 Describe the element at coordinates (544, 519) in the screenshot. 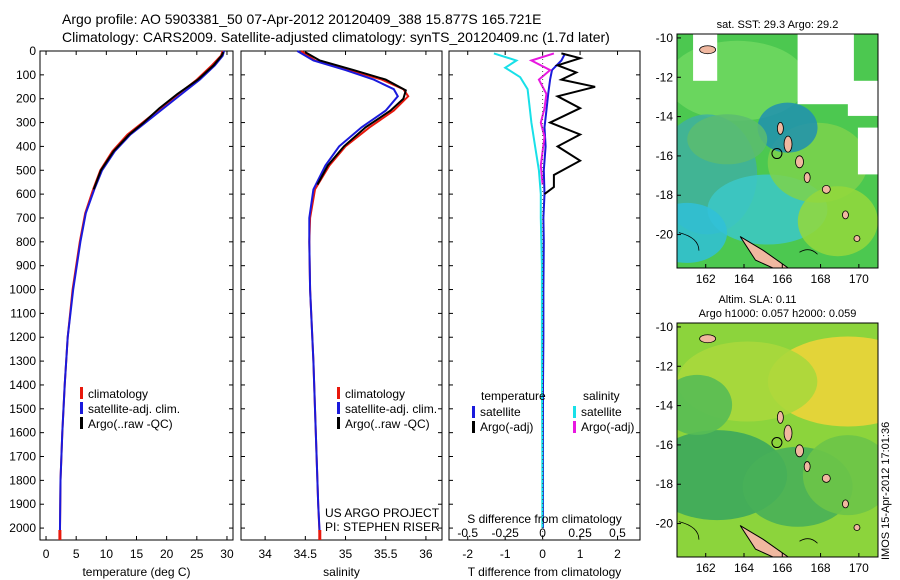

I see `difference-xlabel-salinity: S difference from climatology` at that location.